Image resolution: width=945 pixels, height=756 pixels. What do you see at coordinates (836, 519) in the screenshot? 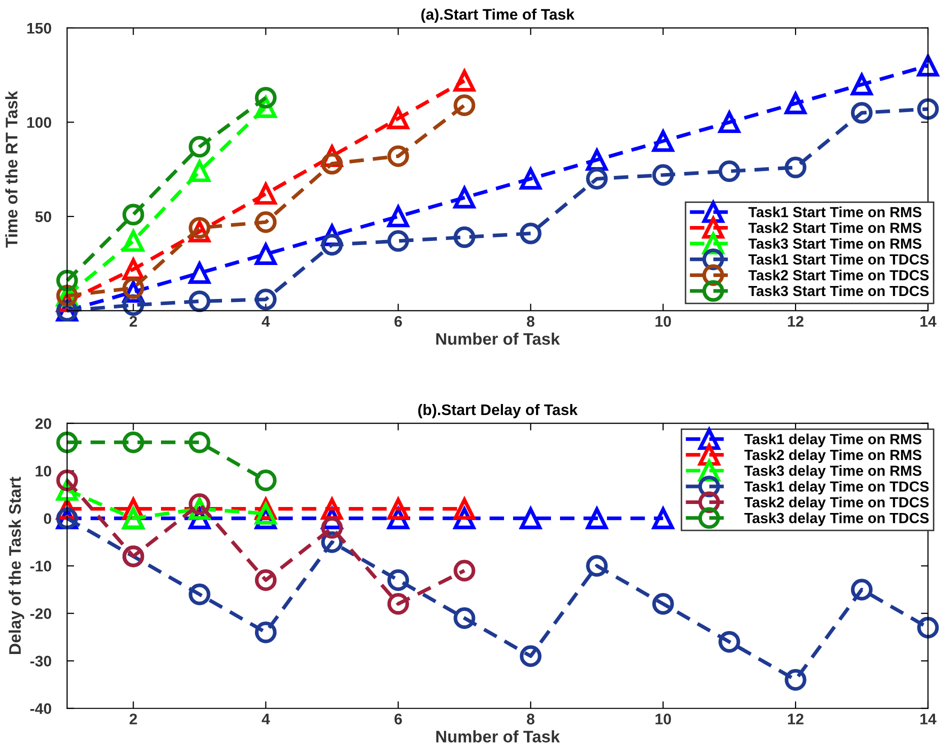
I see `legend-label: Task3 delay Time on TDCS` at bounding box center [836, 519].